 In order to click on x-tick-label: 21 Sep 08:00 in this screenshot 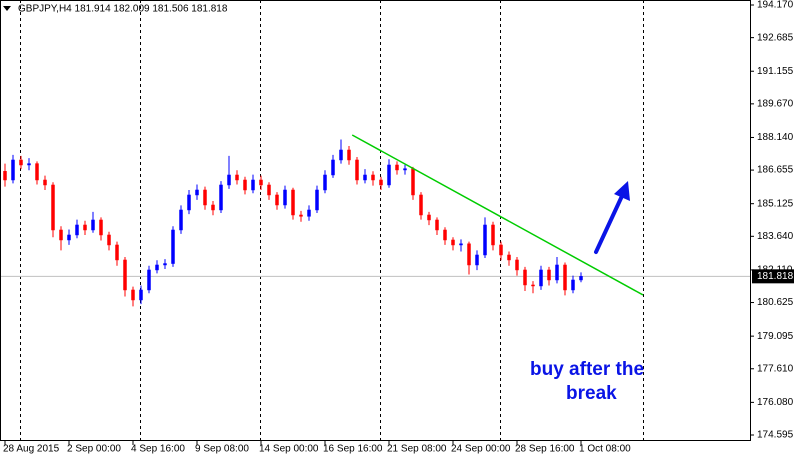, I will do `click(417, 449)`.